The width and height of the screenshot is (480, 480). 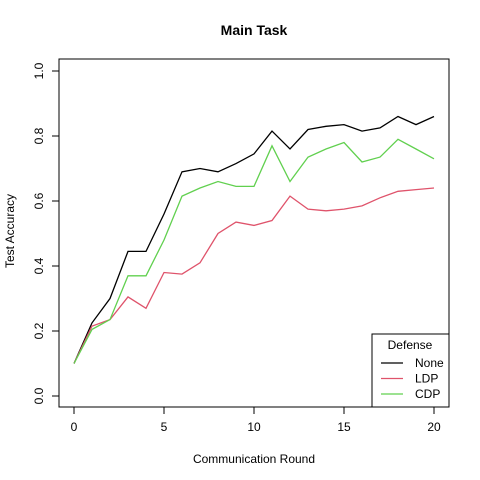 What do you see at coordinates (39, 265) in the screenshot?
I see `y-tick-label: 0.4` at bounding box center [39, 265].